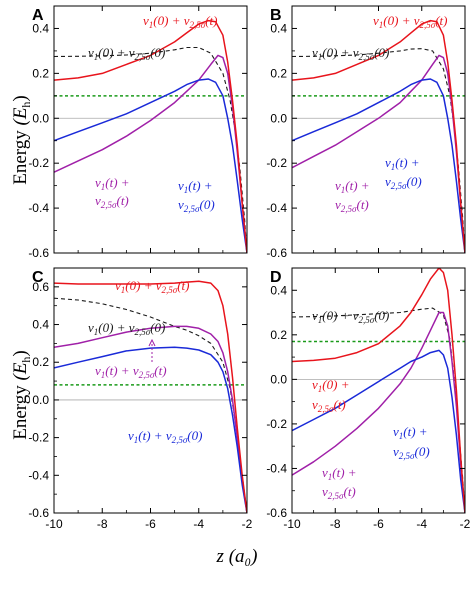 This screenshot has width=474, height=598. Describe the element at coordinates (237, 556) in the screenshot. I see `x-axis-label: z (a₀)` at that location.